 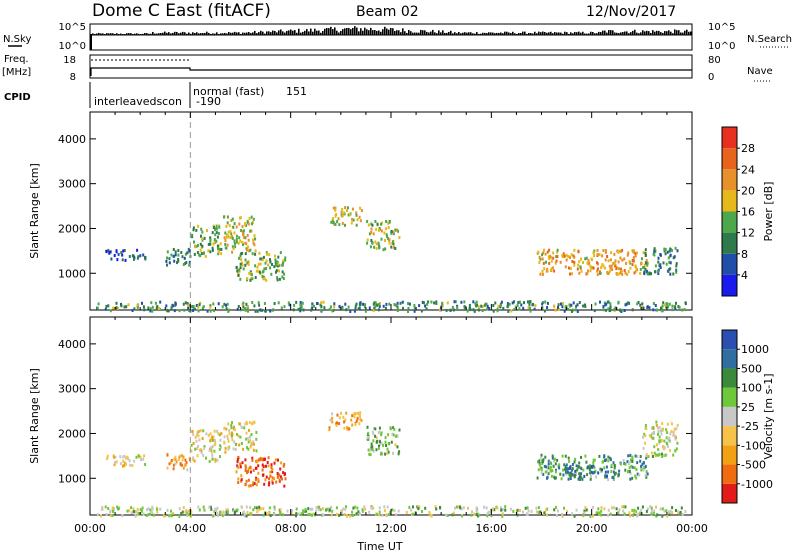 I want to click on nave-label: Nave, so click(x=760, y=71).